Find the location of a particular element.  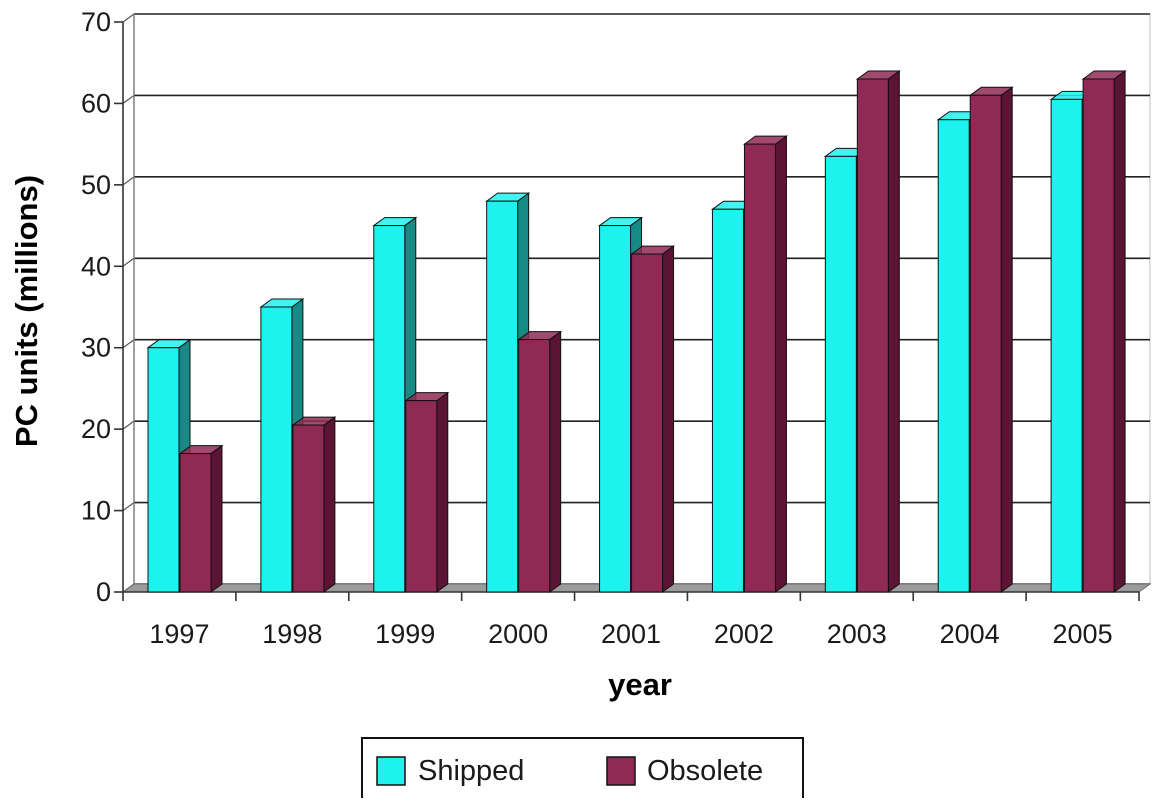

y-tick-label: 10 is located at coordinates (96, 511).